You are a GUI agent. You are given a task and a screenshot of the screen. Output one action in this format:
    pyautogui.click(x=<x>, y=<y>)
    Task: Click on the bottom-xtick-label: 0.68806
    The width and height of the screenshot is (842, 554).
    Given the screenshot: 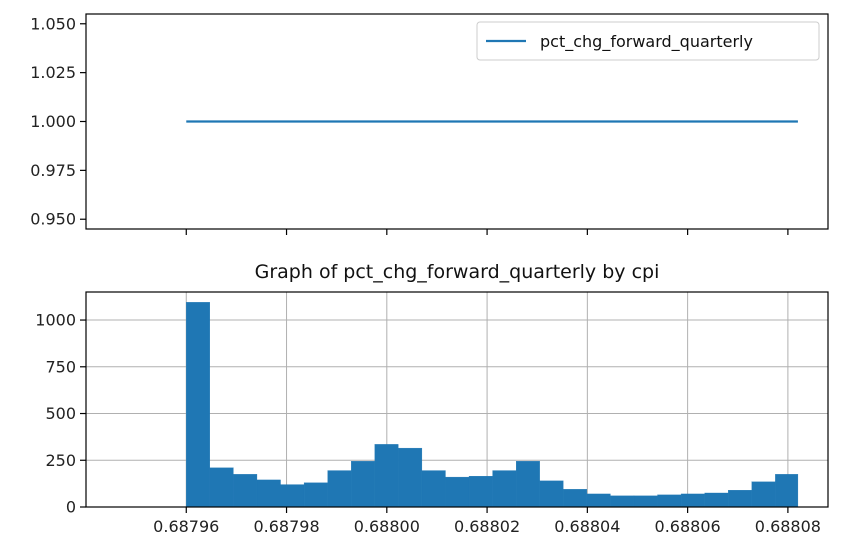 What is the action you would take?
    pyautogui.click(x=688, y=526)
    